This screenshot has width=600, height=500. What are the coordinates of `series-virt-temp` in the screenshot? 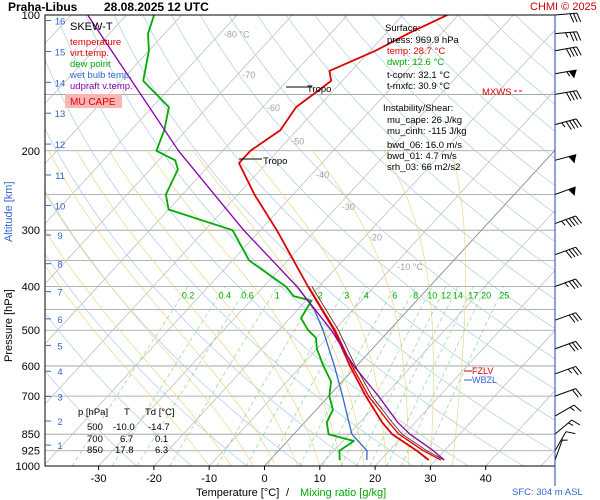 It's located at (374, 373).